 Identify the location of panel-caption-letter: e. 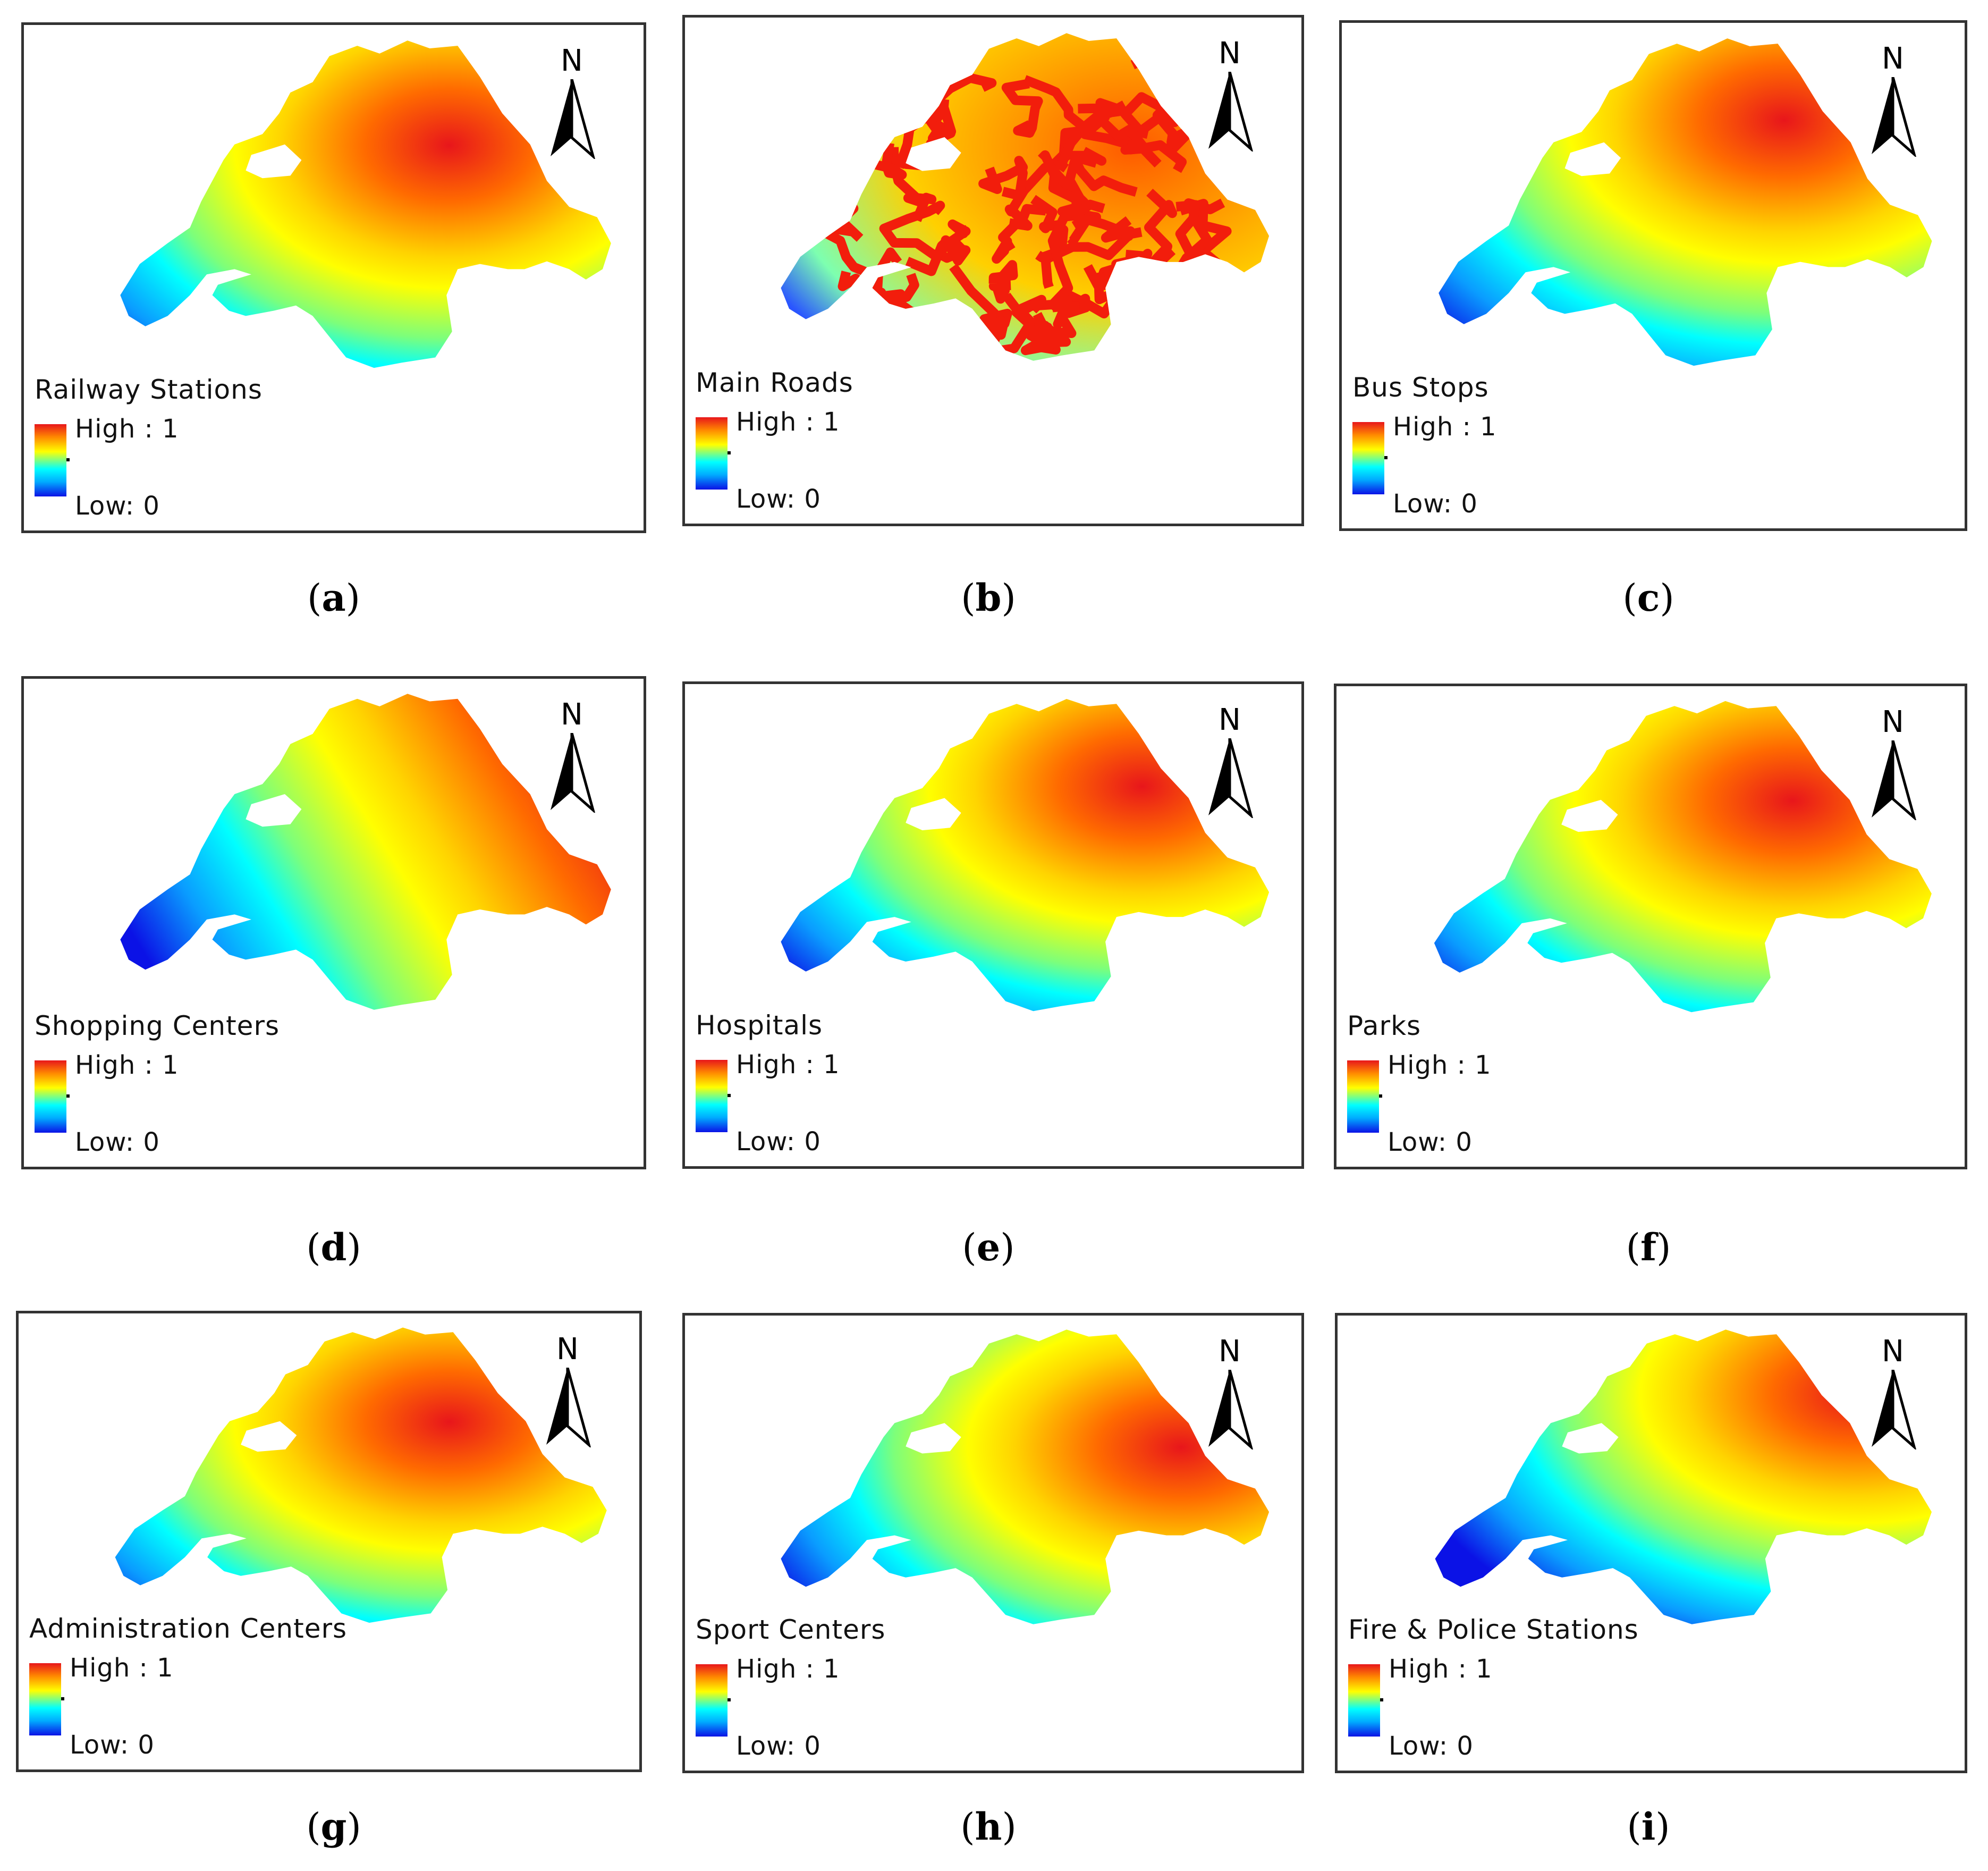
(989, 1247).